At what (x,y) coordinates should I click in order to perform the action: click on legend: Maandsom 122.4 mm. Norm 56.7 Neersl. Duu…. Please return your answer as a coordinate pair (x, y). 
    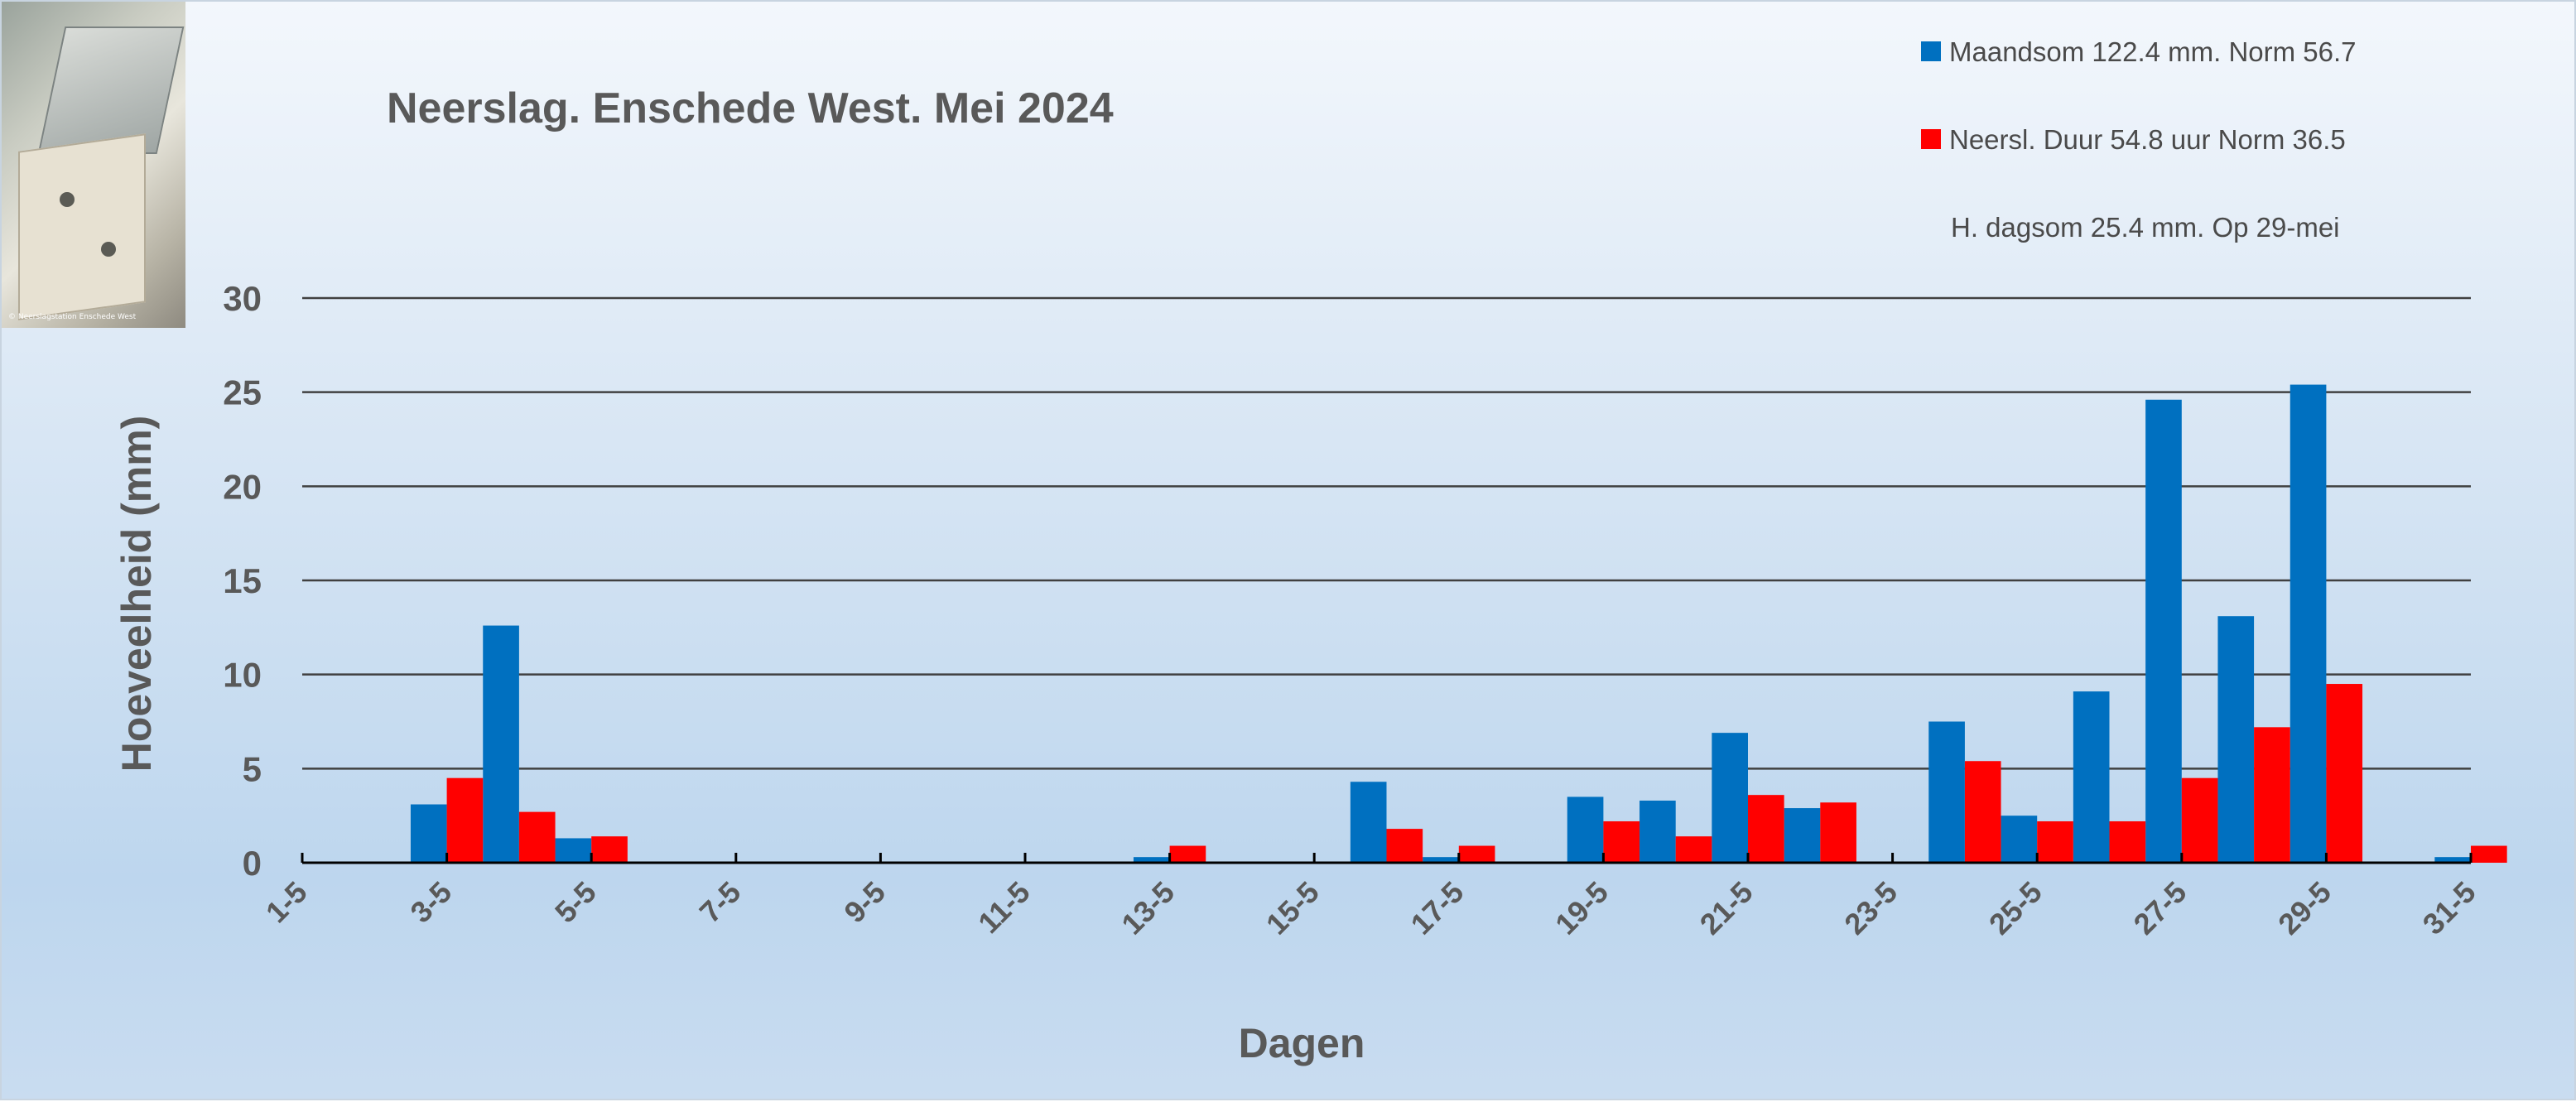
    Looking at the image, I should click on (2244, 139).